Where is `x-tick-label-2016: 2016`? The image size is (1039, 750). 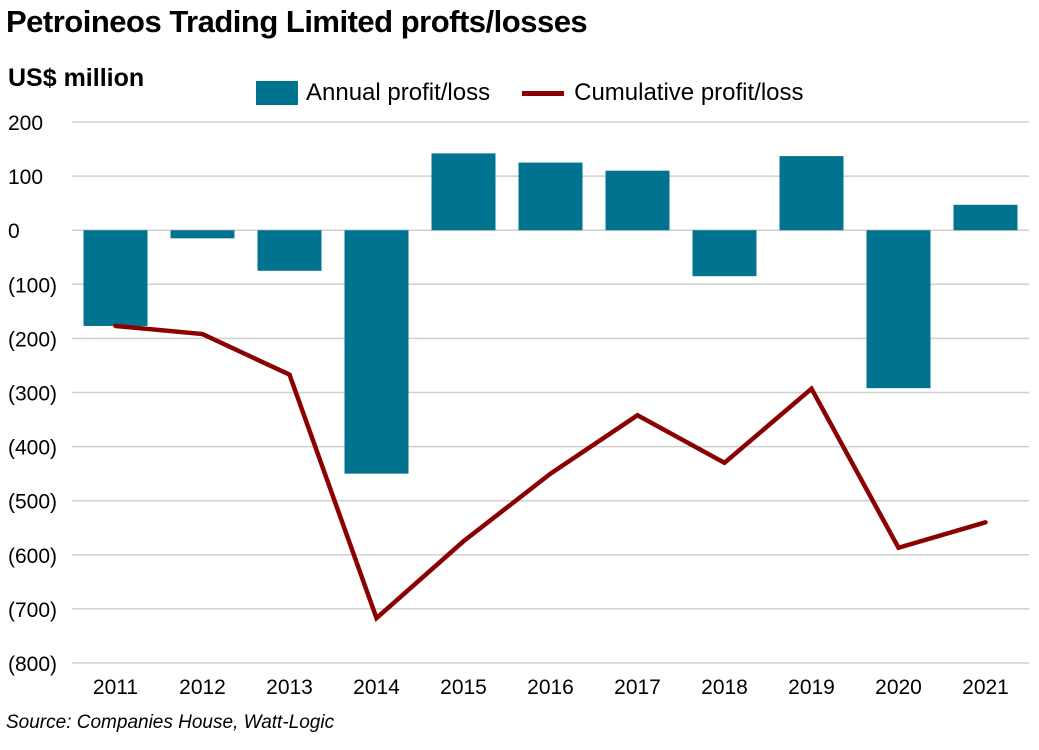 x-tick-label-2016: 2016 is located at coordinates (550, 687).